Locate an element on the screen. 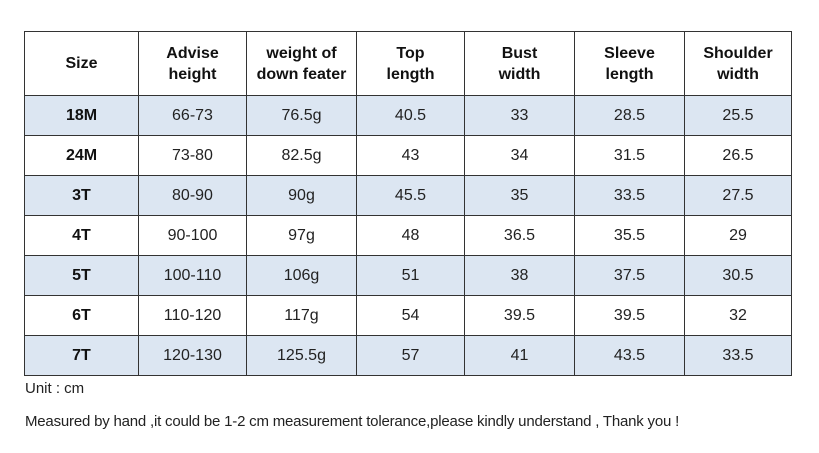 Image resolution: width=819 pixels, height=453 pixels. shoulder-width-cell: 33.5 is located at coordinates (738, 355).